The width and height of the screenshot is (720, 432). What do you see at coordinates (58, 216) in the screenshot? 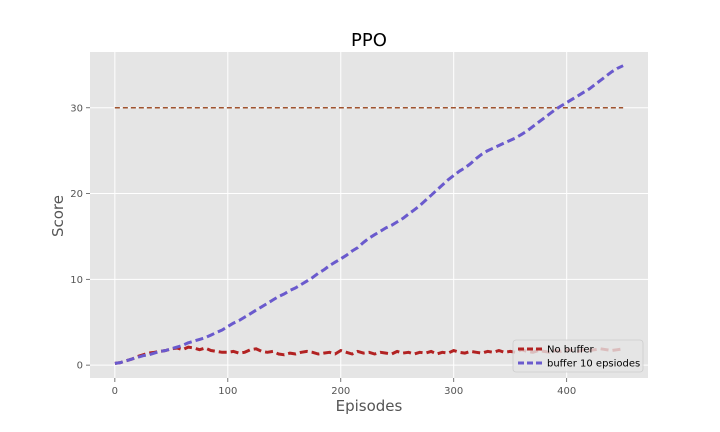
I see `y-axis-label: Score` at bounding box center [58, 216].